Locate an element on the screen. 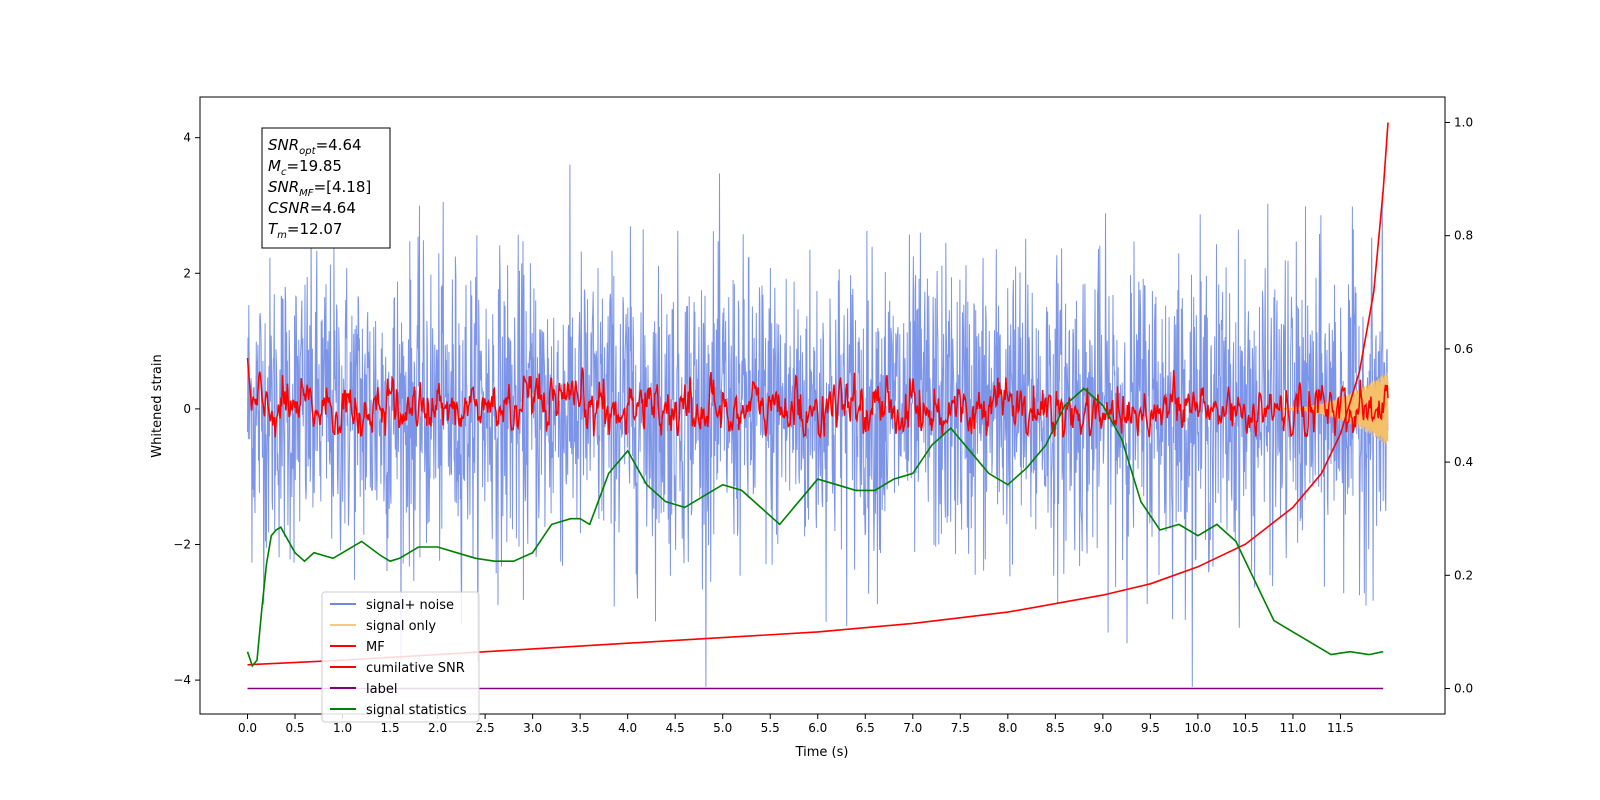 The height and width of the screenshot is (800, 1600). x-tick-label: 2.0 is located at coordinates (437, 728).